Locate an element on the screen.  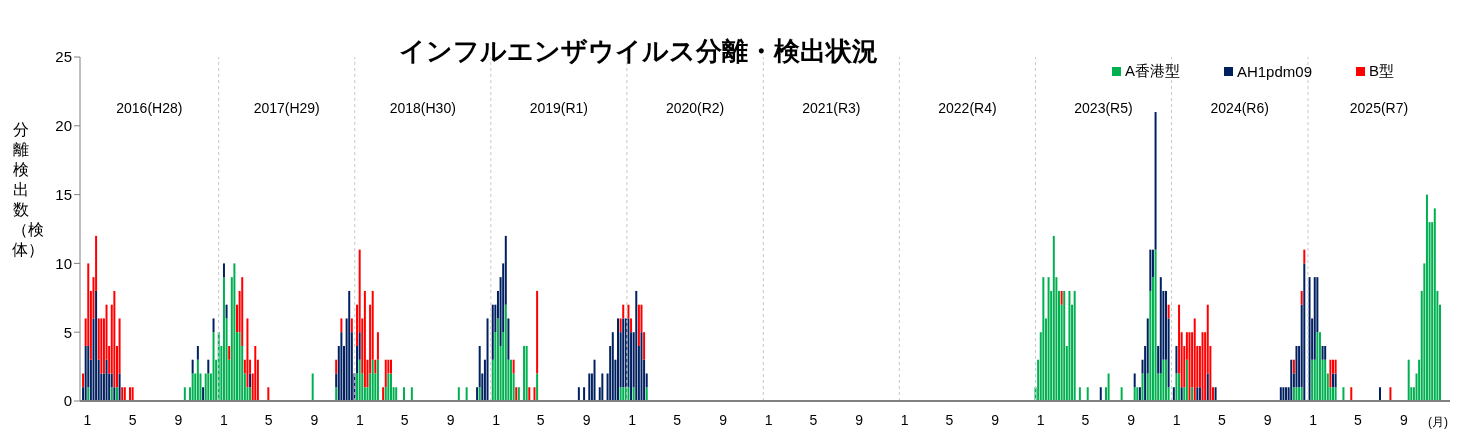
legend-label: B型 is located at coordinates (1381, 71).